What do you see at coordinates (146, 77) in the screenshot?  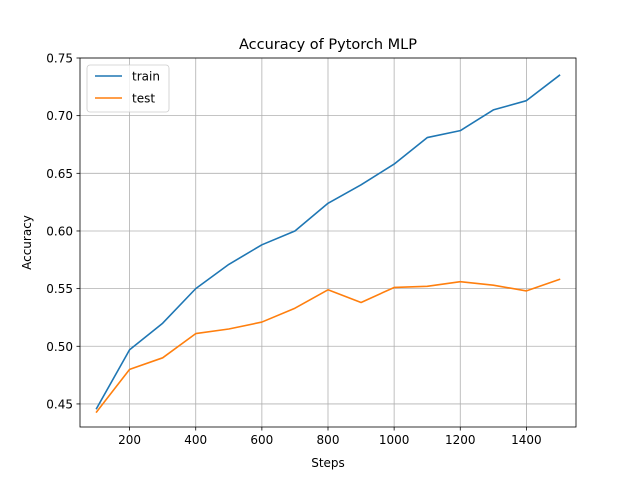 I see `legend-label-train: train` at bounding box center [146, 77].